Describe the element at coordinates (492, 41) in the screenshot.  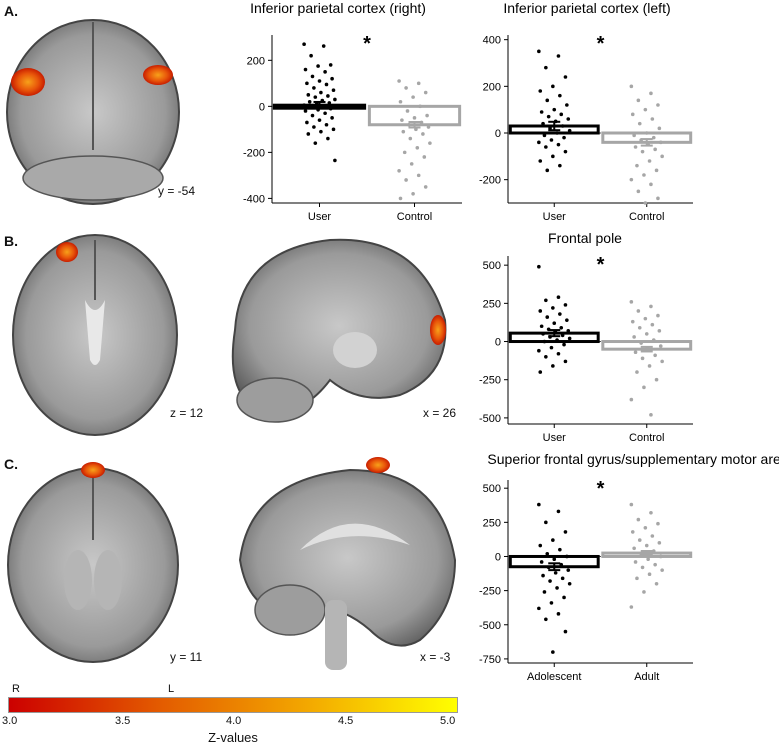
I see `y-tick-label: 400` at that location.